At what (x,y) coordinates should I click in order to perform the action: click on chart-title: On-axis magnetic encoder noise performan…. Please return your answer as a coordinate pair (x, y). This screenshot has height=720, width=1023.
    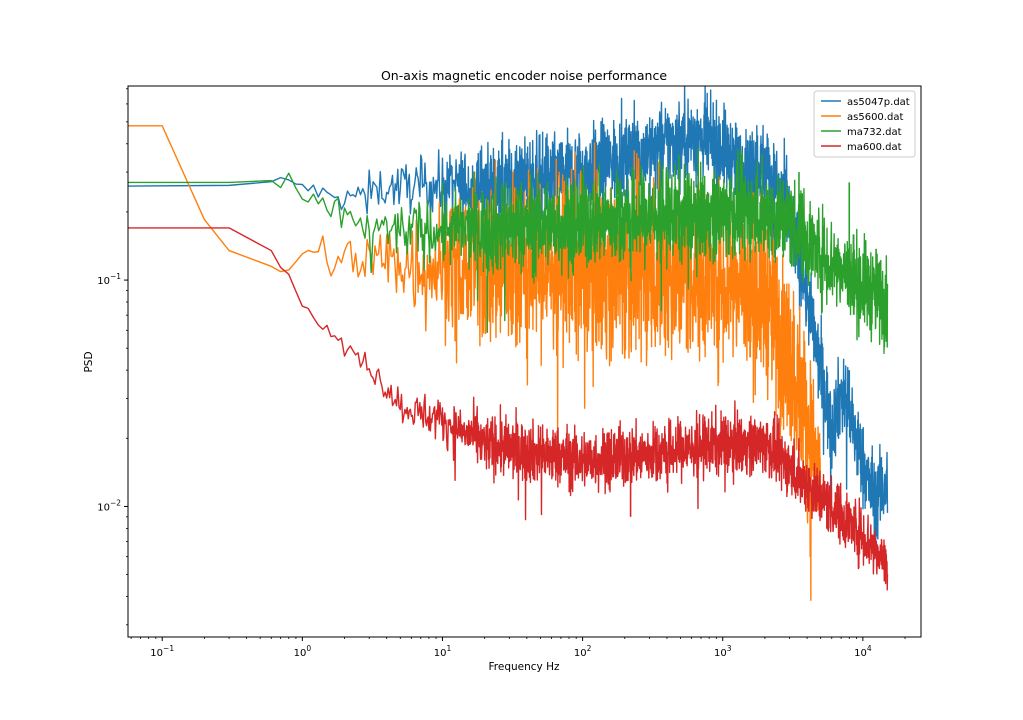
    Looking at the image, I should click on (524, 75).